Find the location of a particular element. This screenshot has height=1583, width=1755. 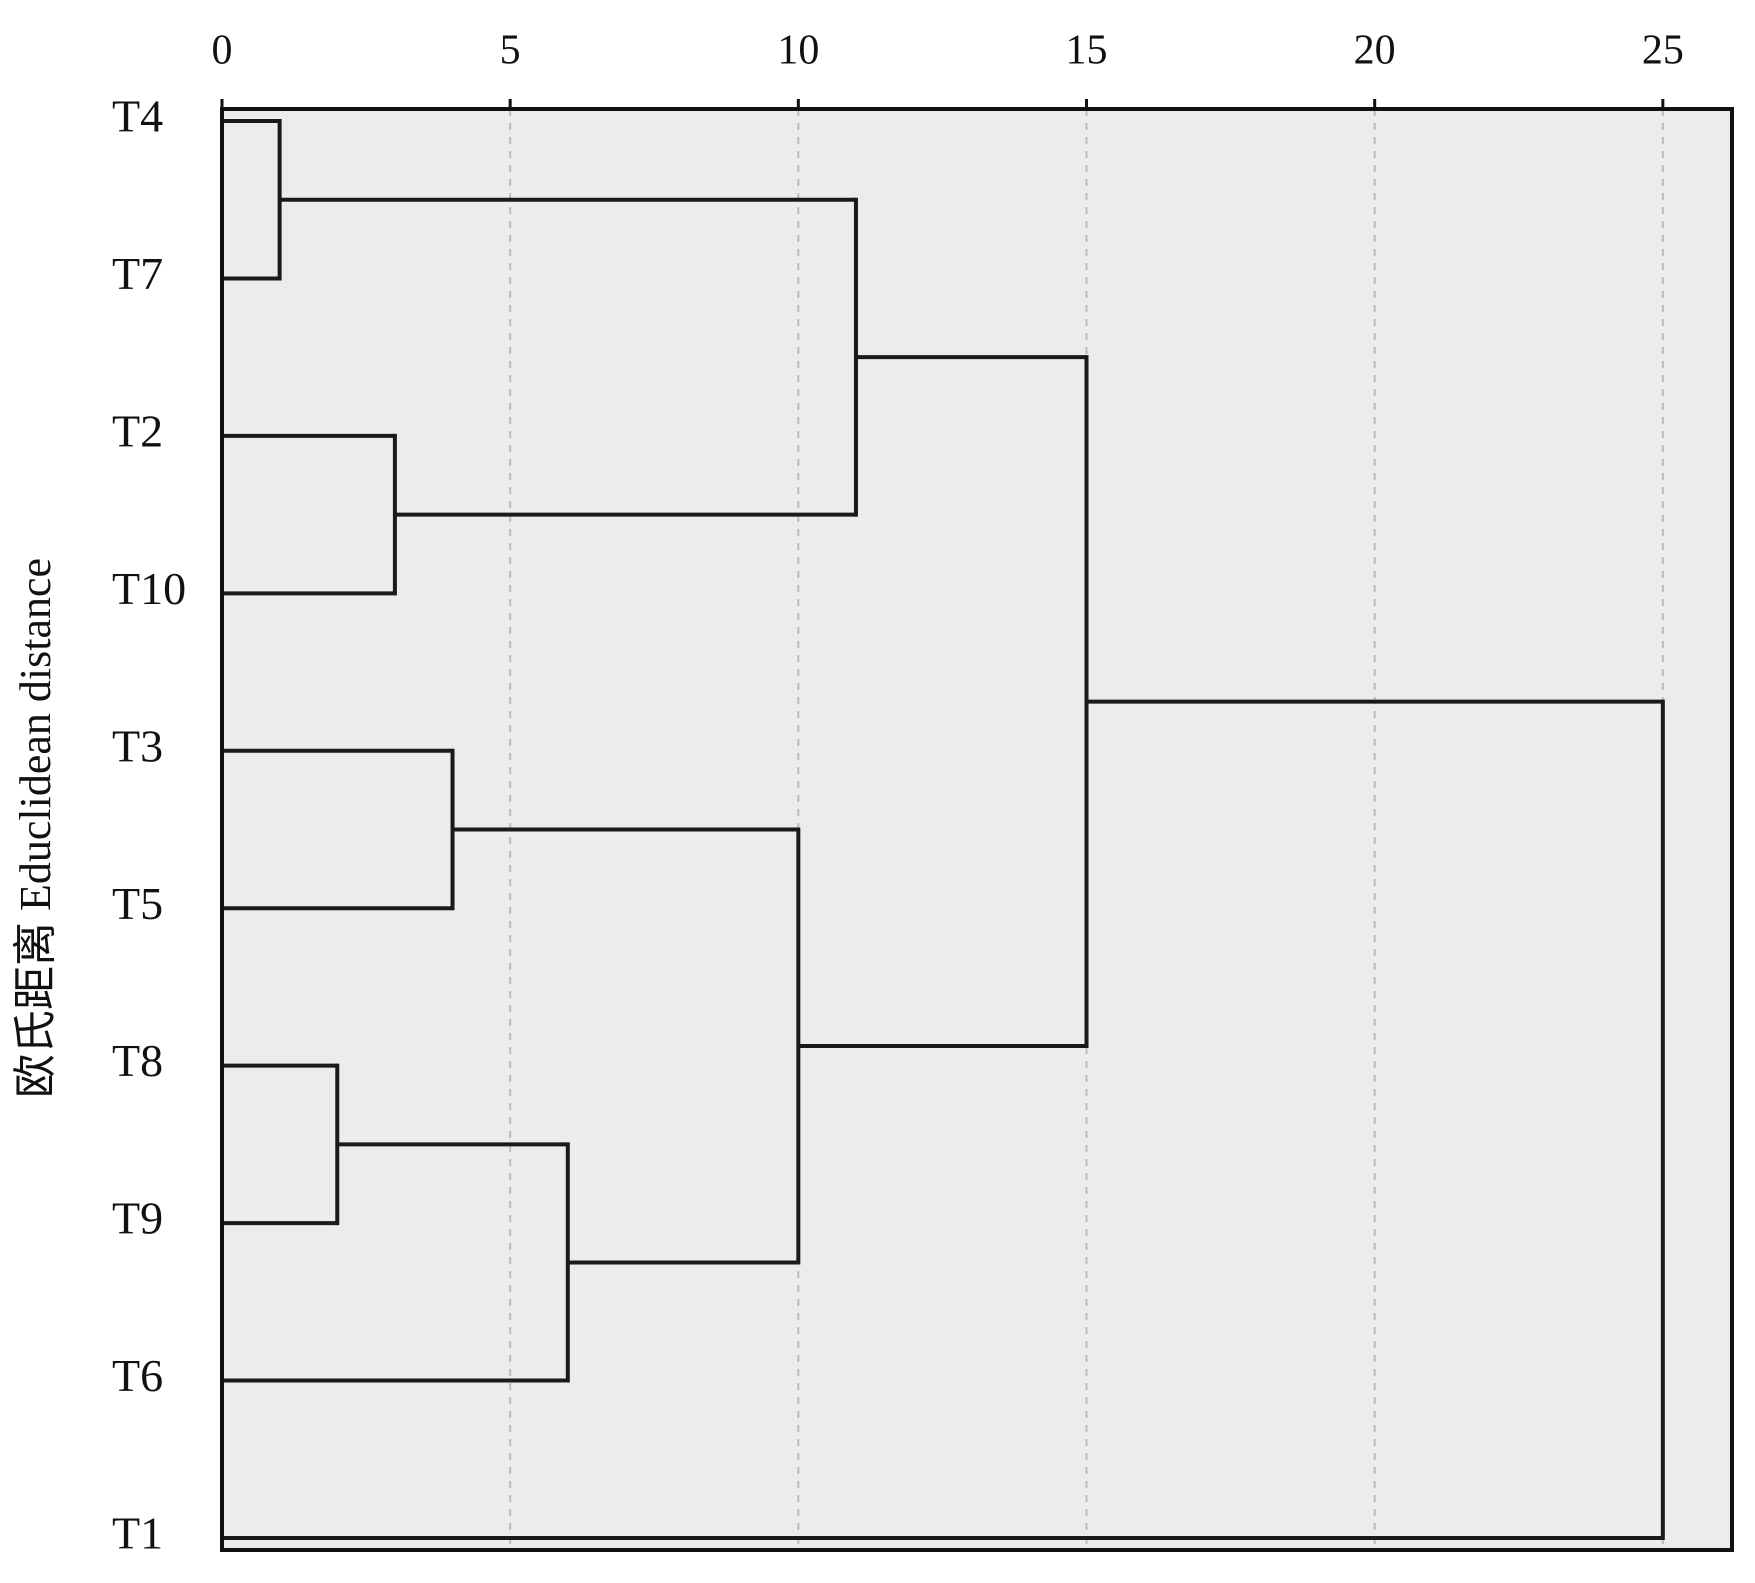

leaf-label: T3 is located at coordinates (137, 745).